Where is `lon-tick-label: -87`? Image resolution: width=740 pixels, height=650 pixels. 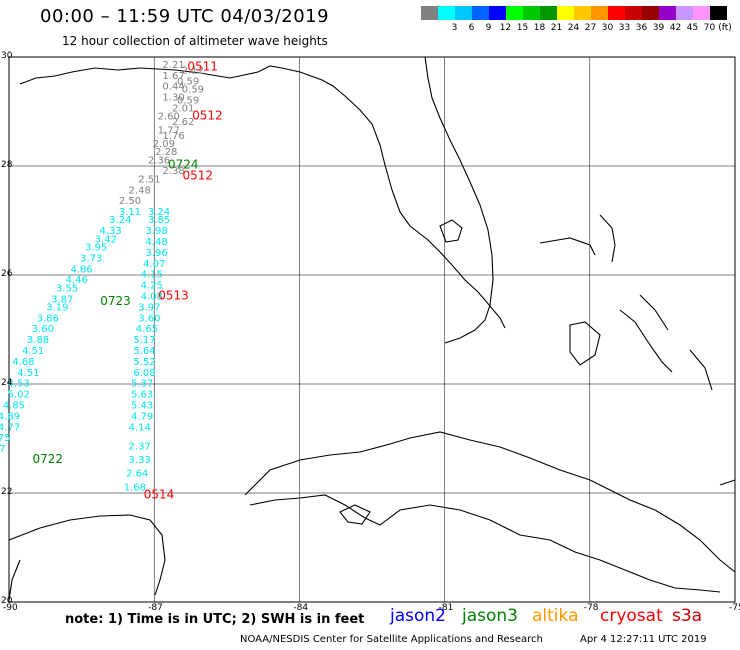 lon-tick-label: -87 is located at coordinates (155, 608).